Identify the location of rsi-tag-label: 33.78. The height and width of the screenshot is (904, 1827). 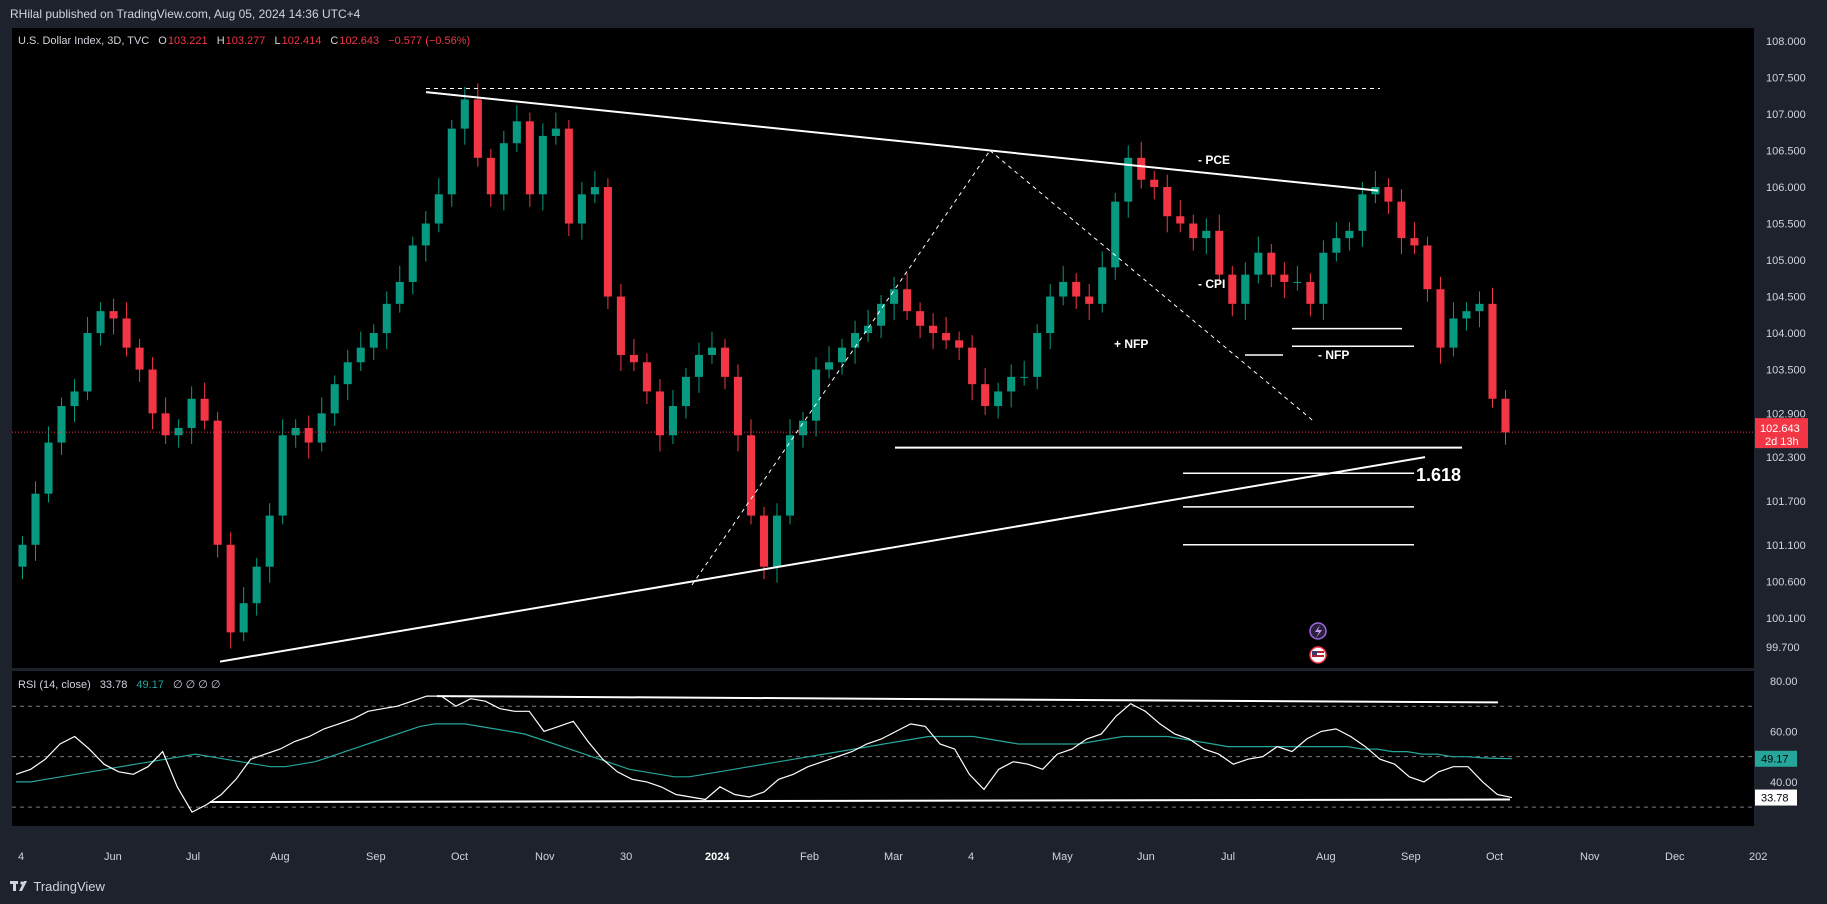
(1775, 799).